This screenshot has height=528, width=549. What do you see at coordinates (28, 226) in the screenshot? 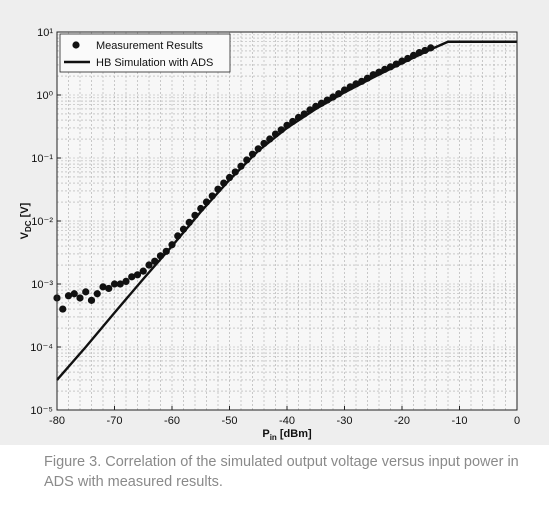
I see `y-label-sub: DC` at bounding box center [28, 226].